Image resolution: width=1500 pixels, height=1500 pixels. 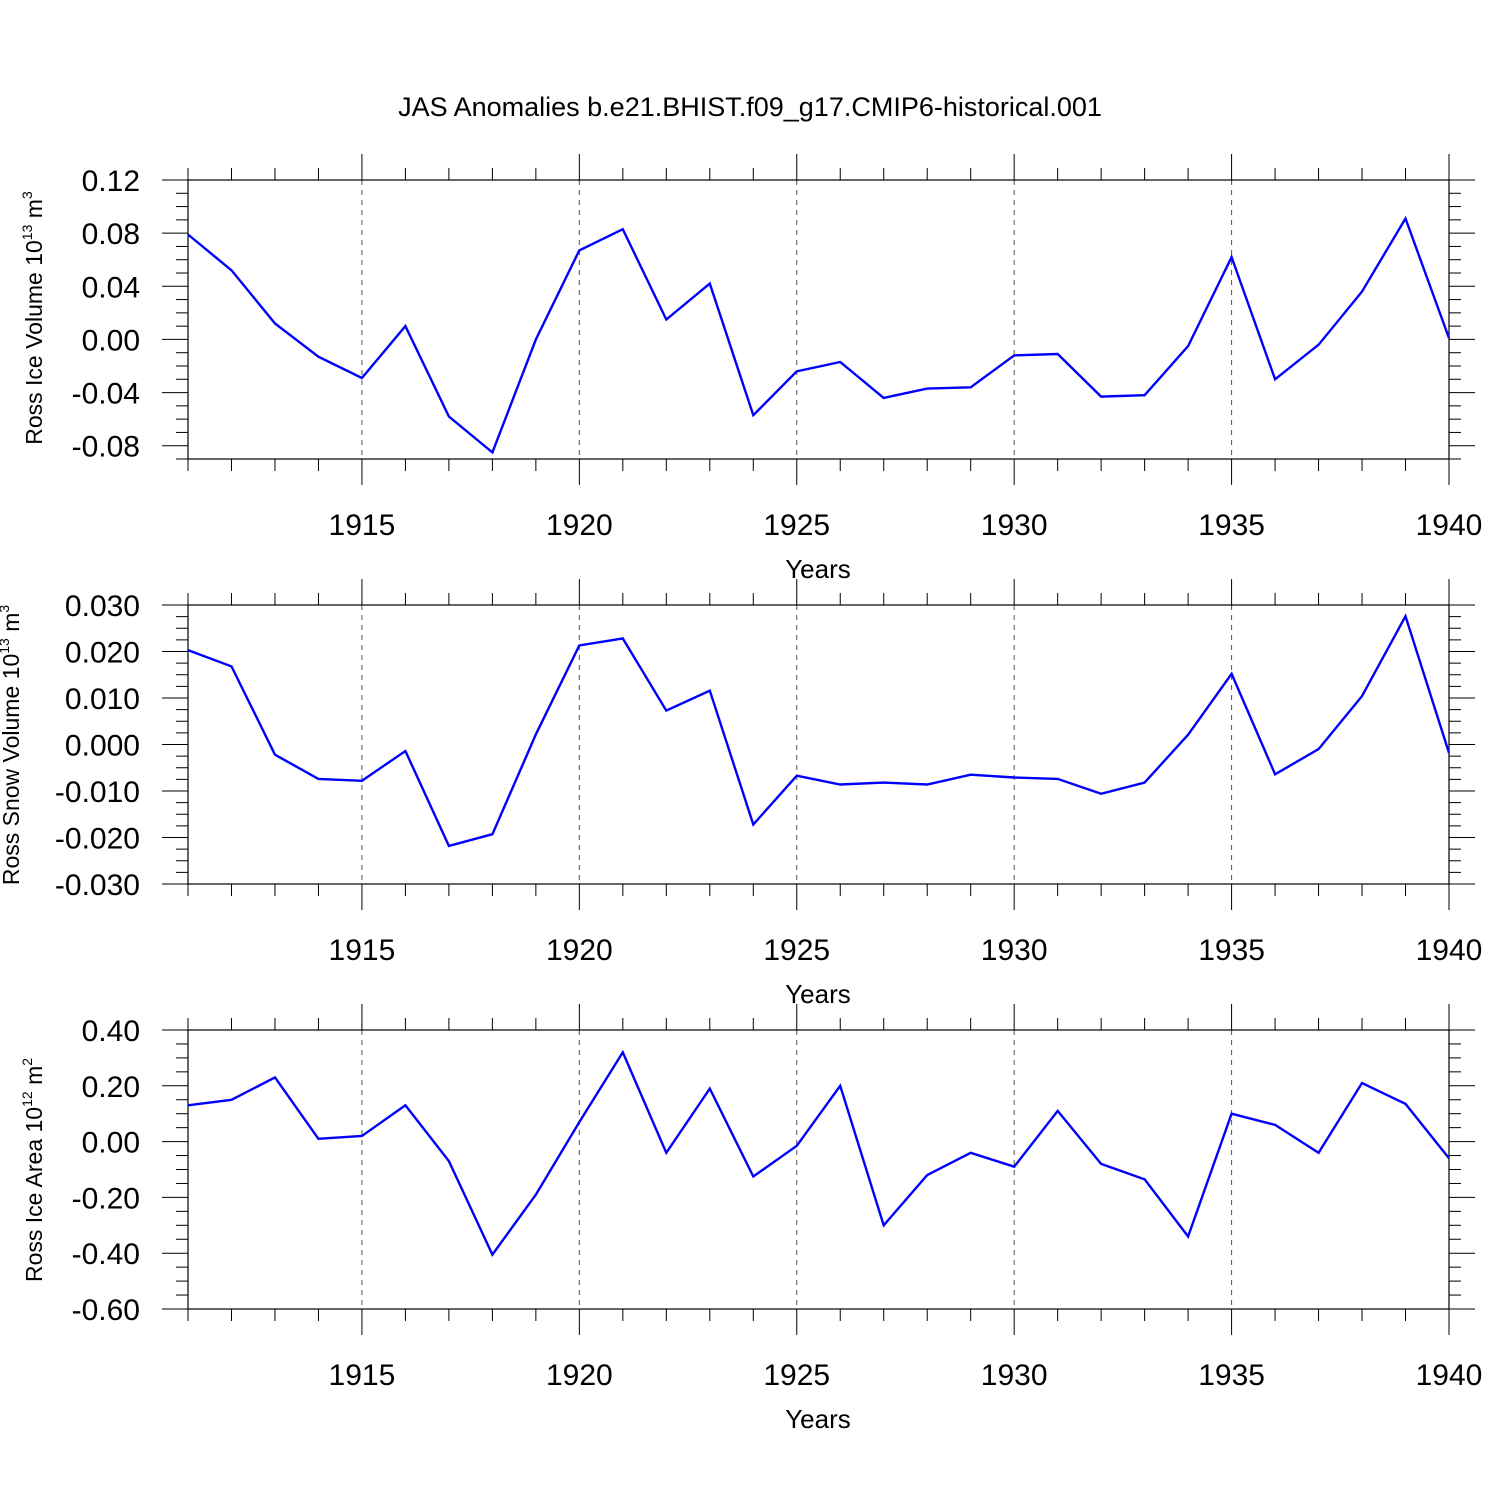 I want to click on y-tick-label: 0.000, so click(x=102, y=746).